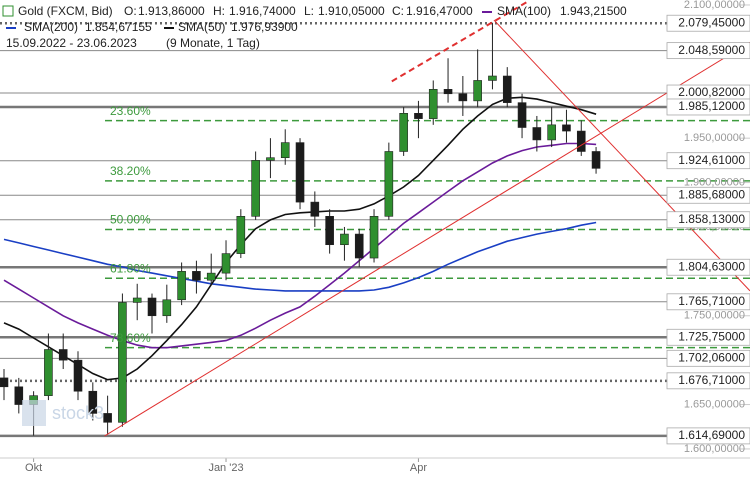  I want to click on watermark-logo, so click(34, 413).